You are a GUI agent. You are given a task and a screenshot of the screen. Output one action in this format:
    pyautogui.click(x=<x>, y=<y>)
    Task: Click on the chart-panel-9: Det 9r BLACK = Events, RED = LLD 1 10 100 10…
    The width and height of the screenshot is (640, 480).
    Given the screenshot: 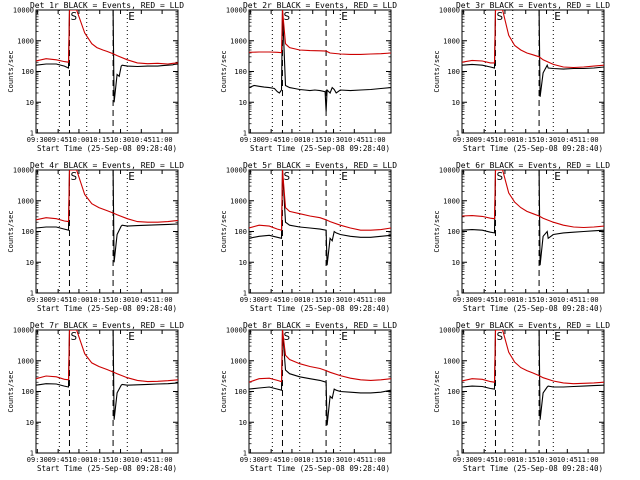 What is the action you would take?
    pyautogui.click(x=521, y=397)
    